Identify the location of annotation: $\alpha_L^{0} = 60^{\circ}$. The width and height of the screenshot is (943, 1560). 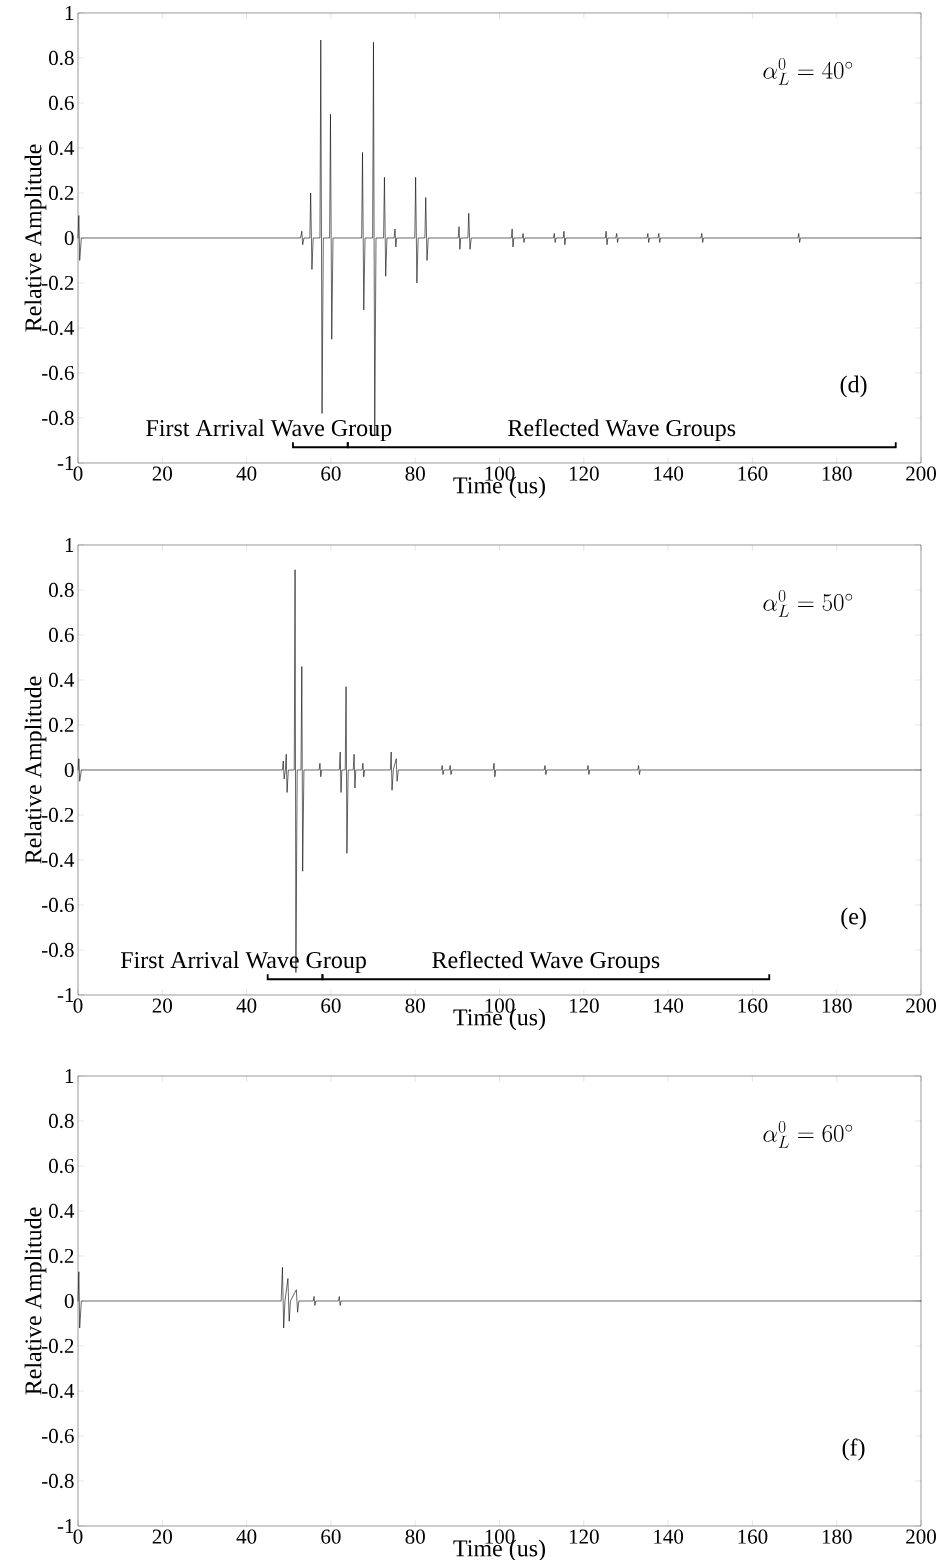
(808, 1134).